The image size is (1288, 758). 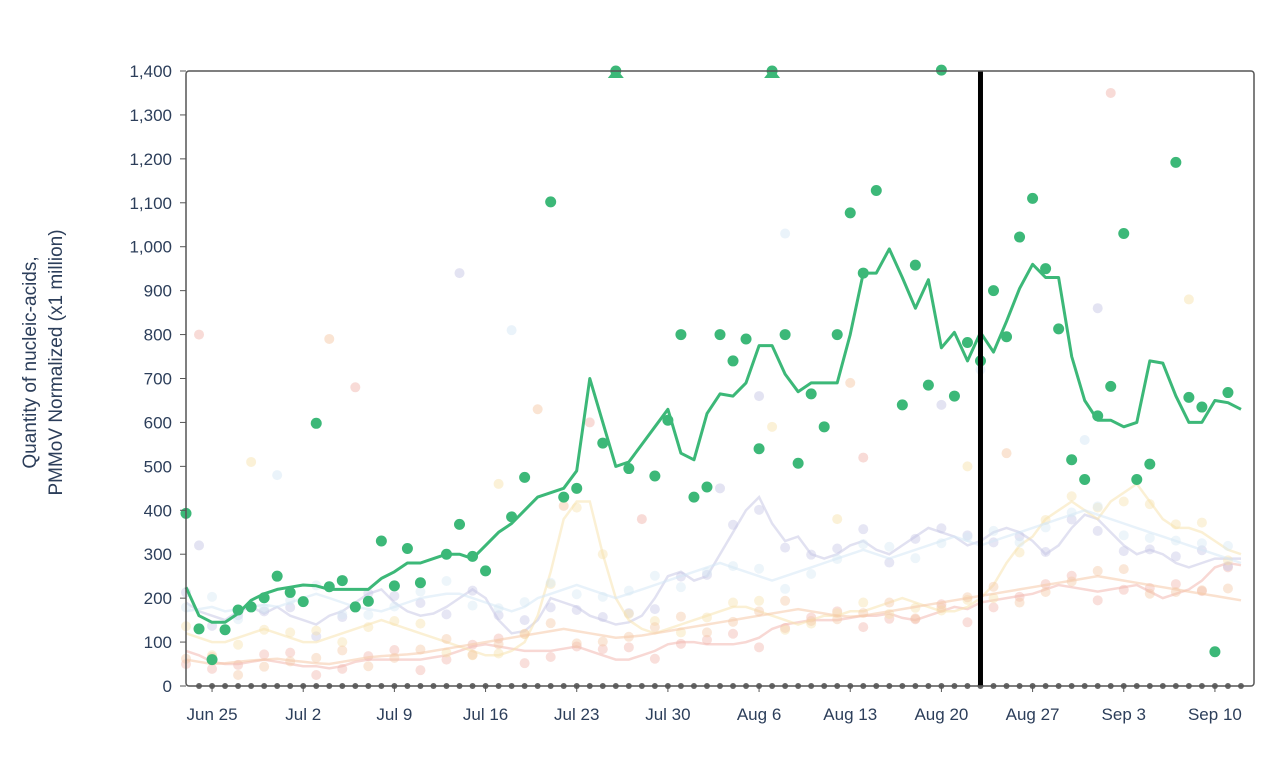 I want to click on x-tick-label: Aug 20, so click(x=941, y=714).